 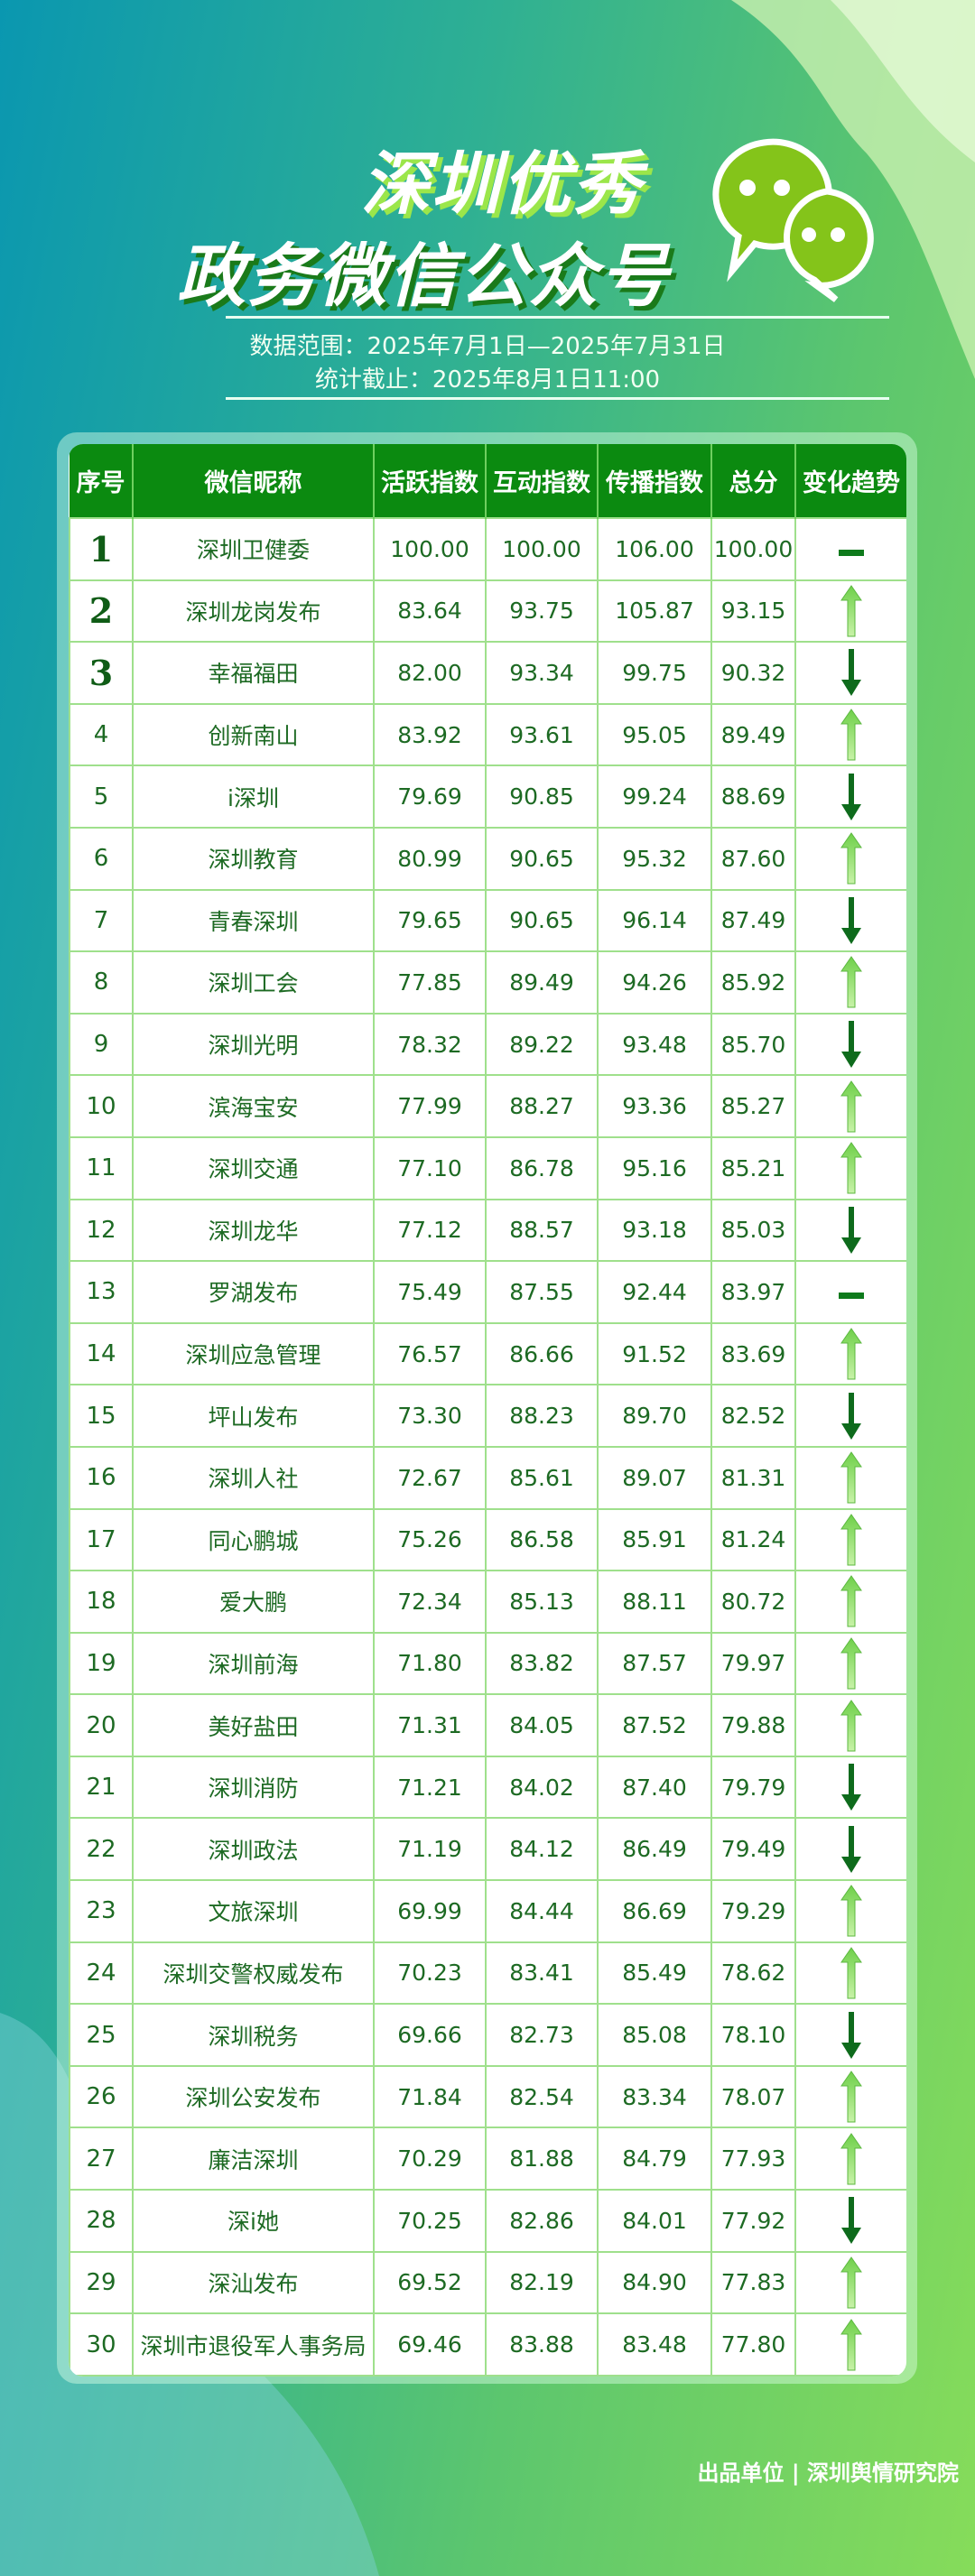 I want to click on col-interaction-cell: 100.00, so click(x=542, y=549).